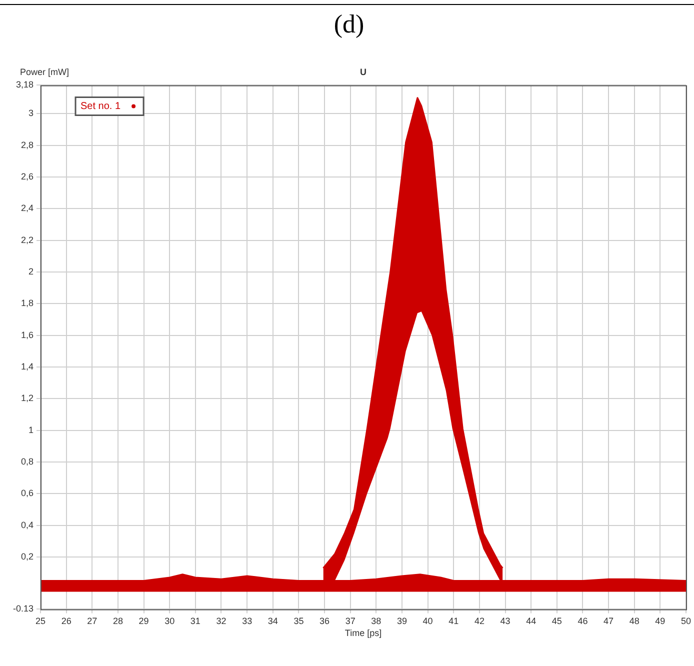 This screenshot has width=694, height=666. What do you see at coordinates (92, 621) in the screenshot?
I see `x-tick-label: 27` at bounding box center [92, 621].